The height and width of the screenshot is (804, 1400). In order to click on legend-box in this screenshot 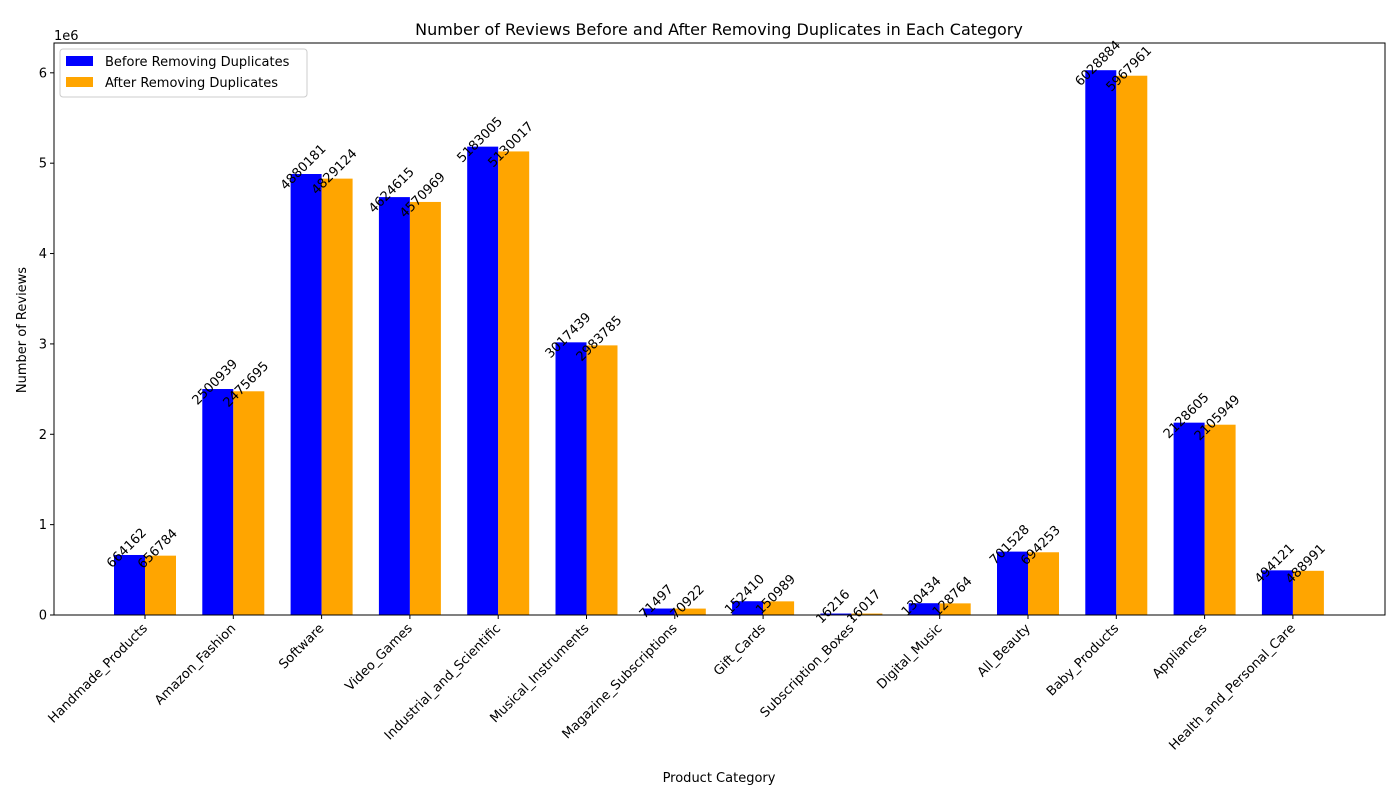, I will do `click(183, 73)`.